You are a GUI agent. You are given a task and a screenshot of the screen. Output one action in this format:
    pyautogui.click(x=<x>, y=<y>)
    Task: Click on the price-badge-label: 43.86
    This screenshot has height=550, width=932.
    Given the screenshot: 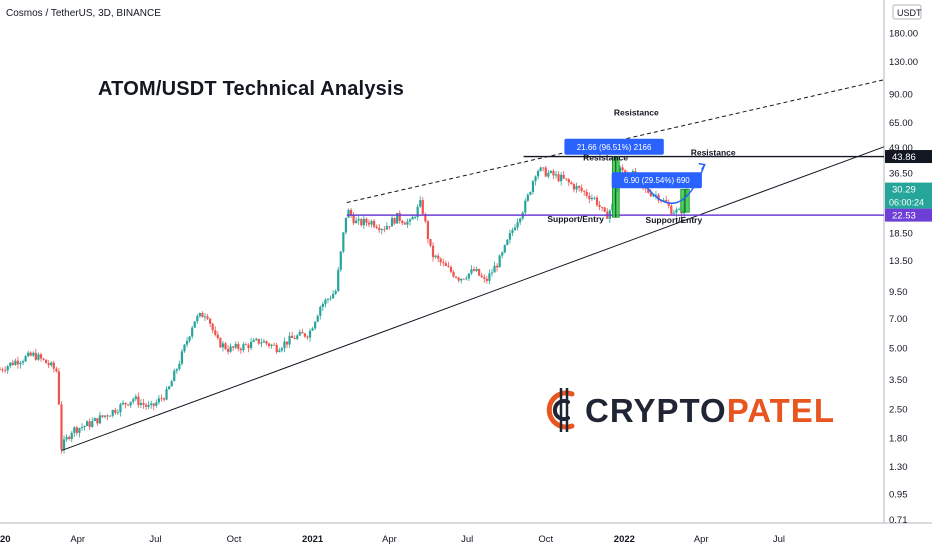 What is the action you would take?
    pyautogui.click(x=904, y=157)
    